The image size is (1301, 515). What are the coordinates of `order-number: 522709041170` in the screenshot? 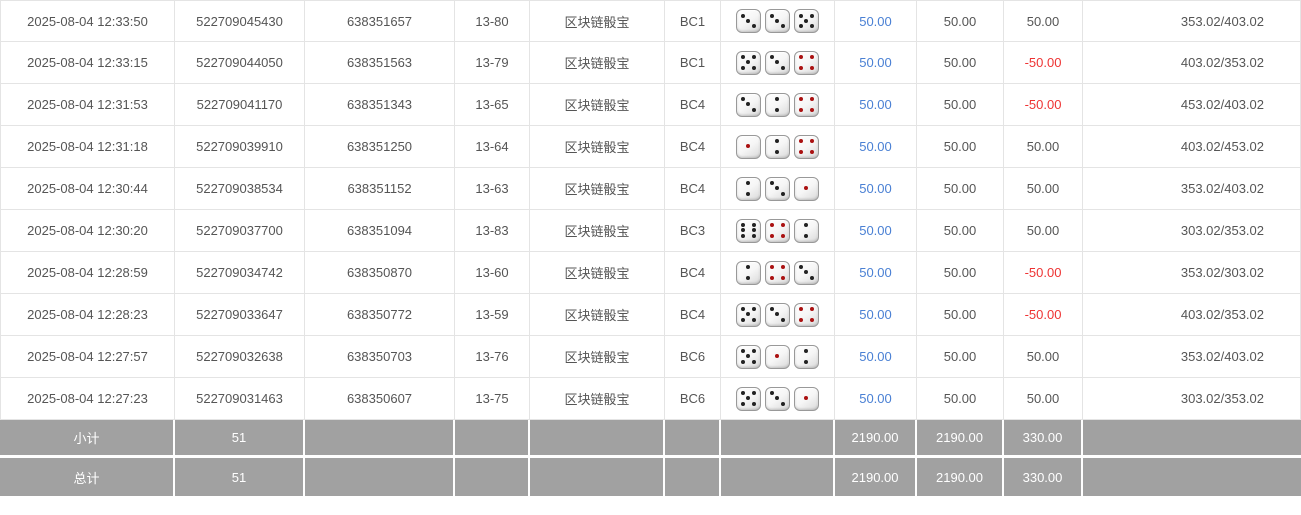 It's located at (240, 105).